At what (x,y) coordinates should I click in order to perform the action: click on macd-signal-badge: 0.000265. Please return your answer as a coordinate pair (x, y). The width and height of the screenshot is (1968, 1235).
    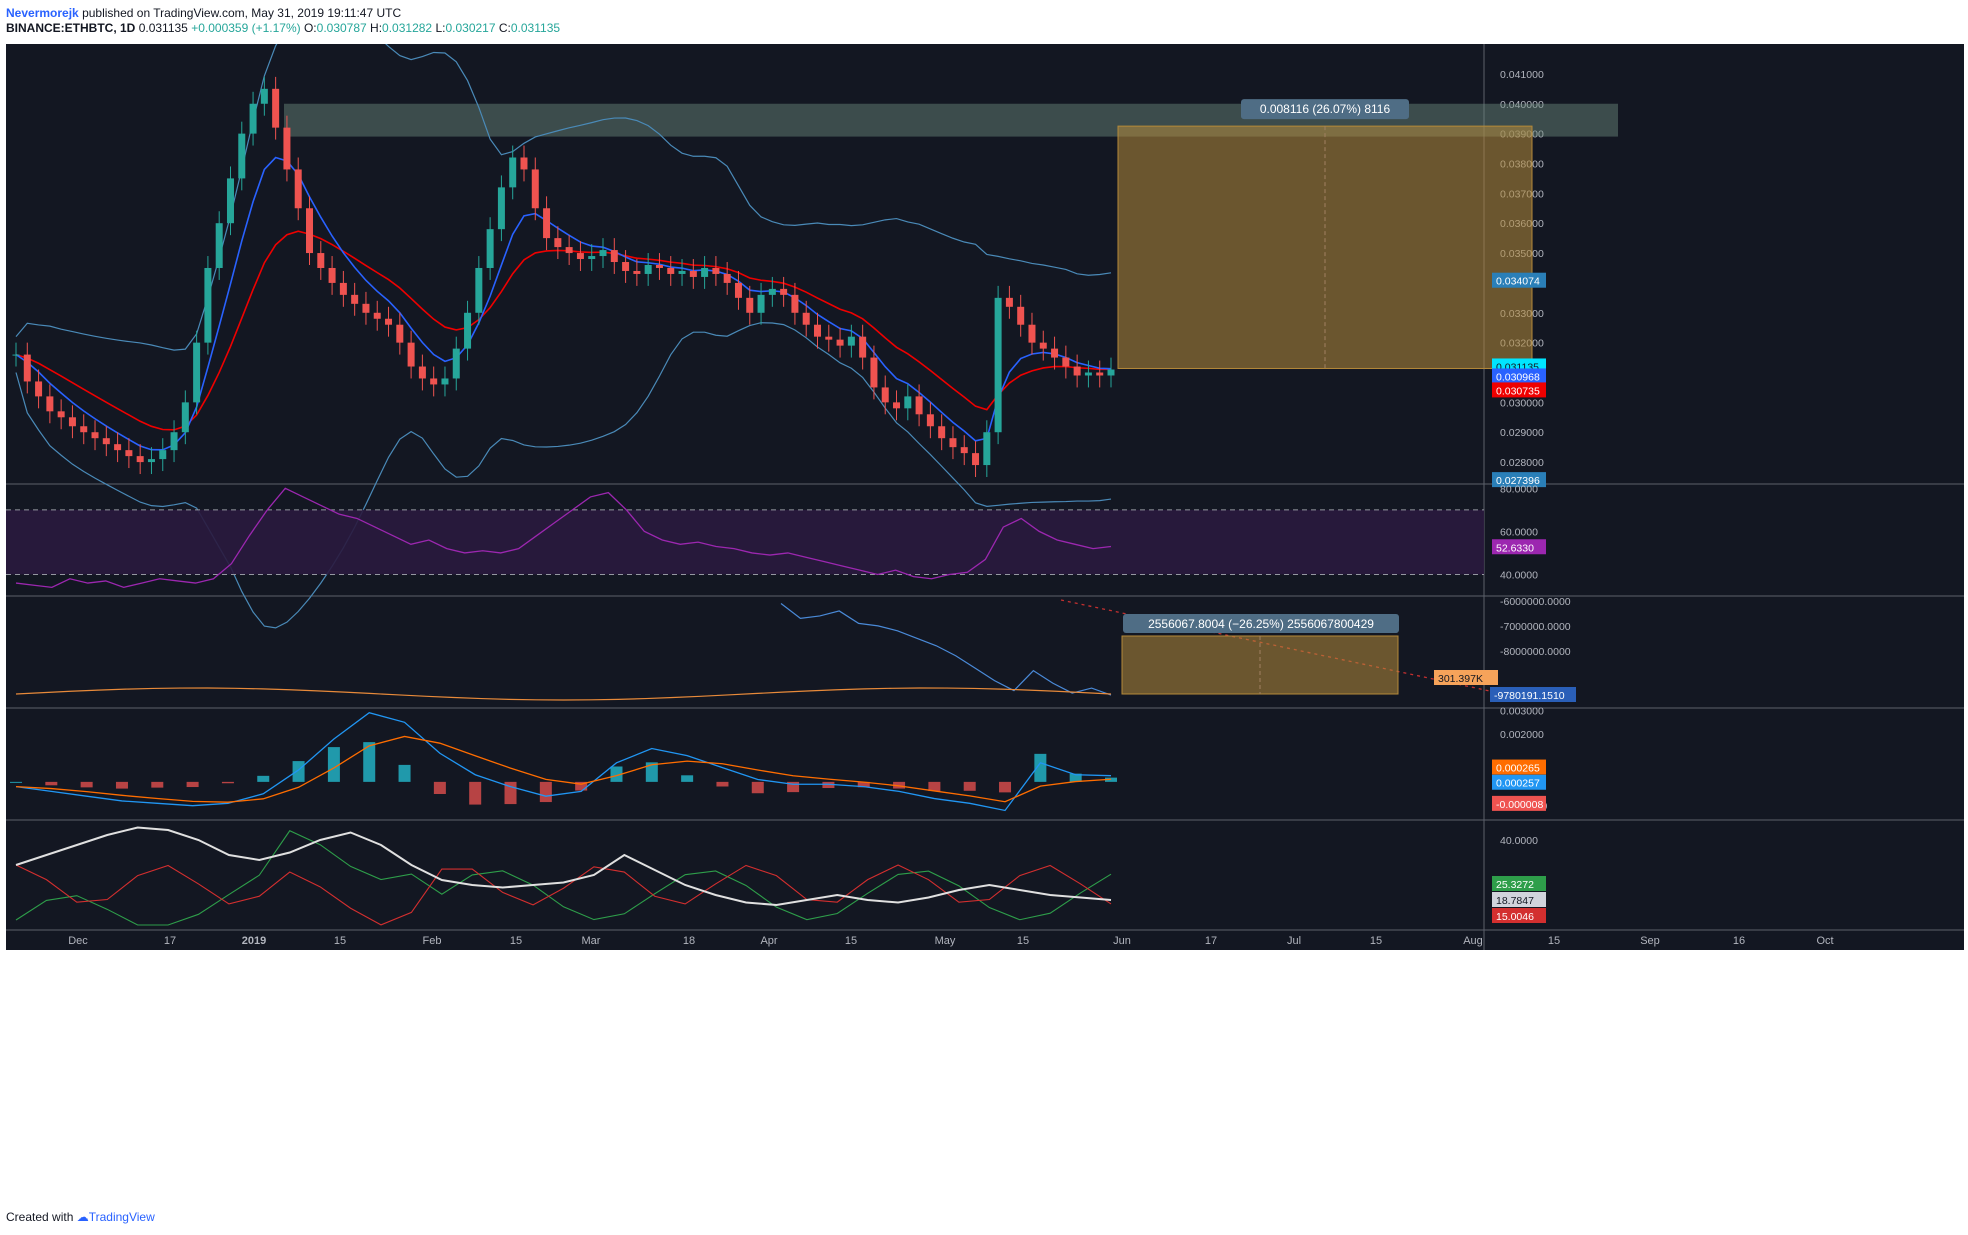
    Looking at the image, I should click on (1518, 769).